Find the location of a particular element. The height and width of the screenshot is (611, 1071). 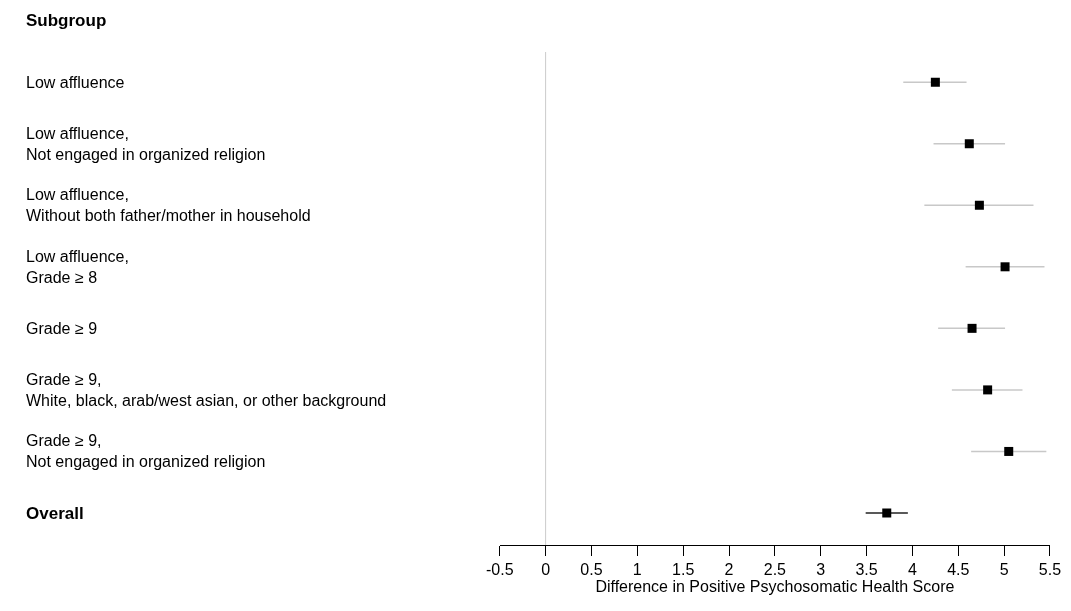

x-tick-label: 0 is located at coordinates (546, 570).